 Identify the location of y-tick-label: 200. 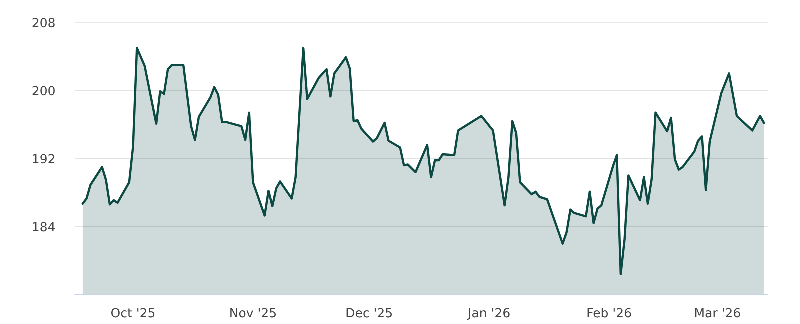
(43, 91).